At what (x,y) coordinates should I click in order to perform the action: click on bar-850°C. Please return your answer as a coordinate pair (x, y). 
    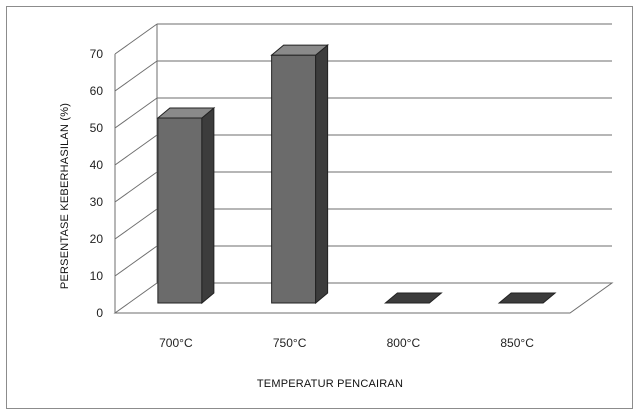
    Looking at the image, I should click on (527, 298).